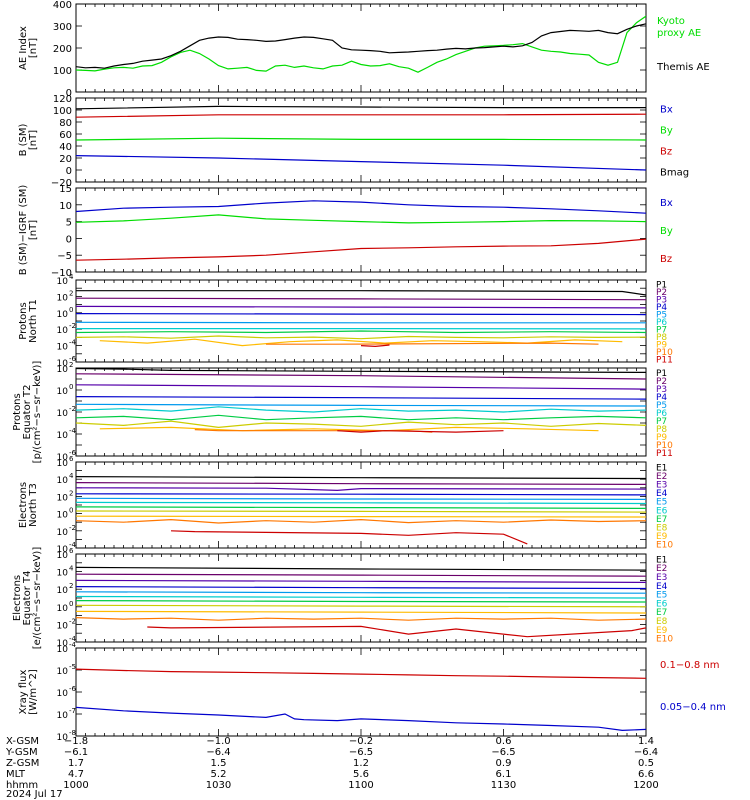 This screenshot has width=750, height=800. Describe the element at coordinates (662, 511) in the screenshot. I see `legend-item: E6` at that location.